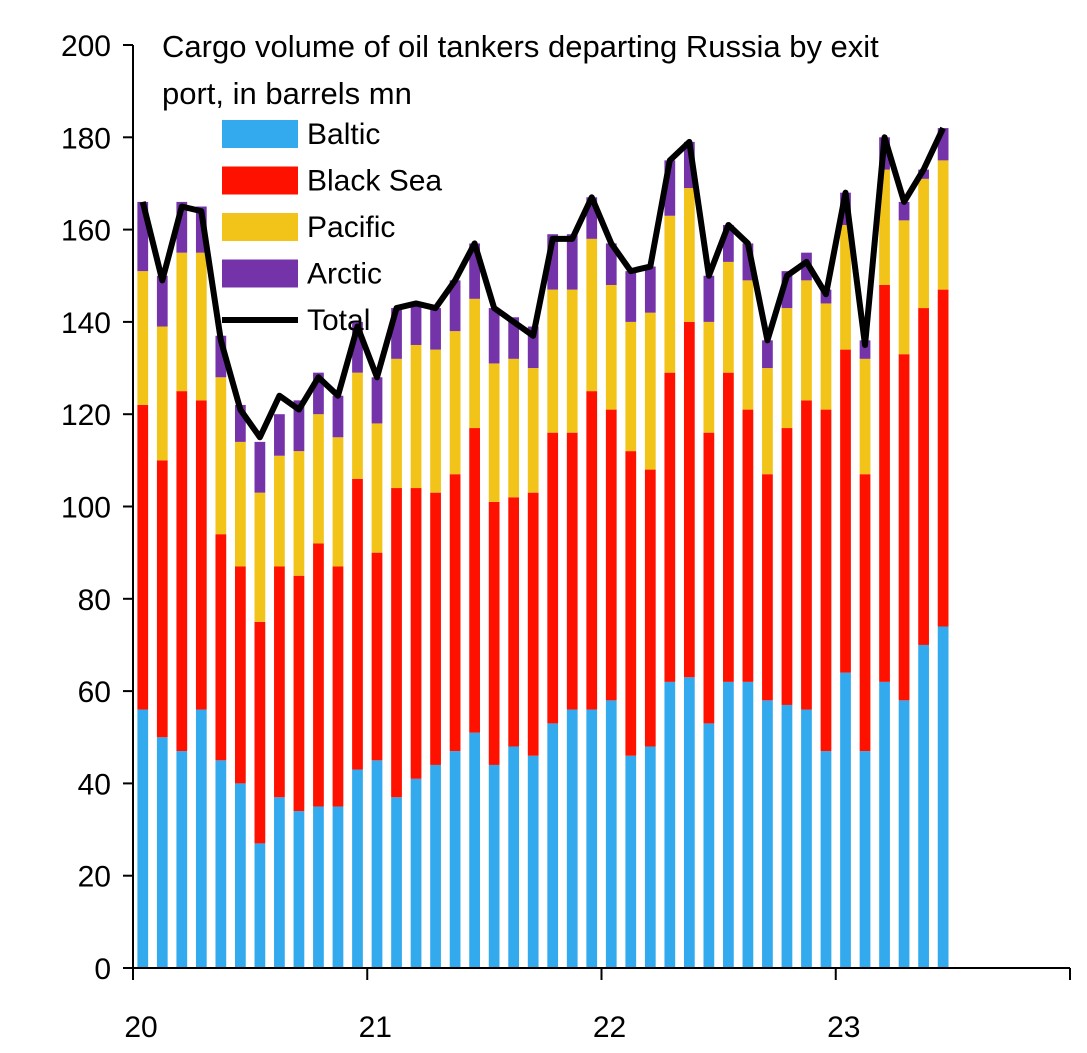  What do you see at coordinates (597, 1006) in the screenshot?
I see `x-ticks: 20 21 22 23` at bounding box center [597, 1006].